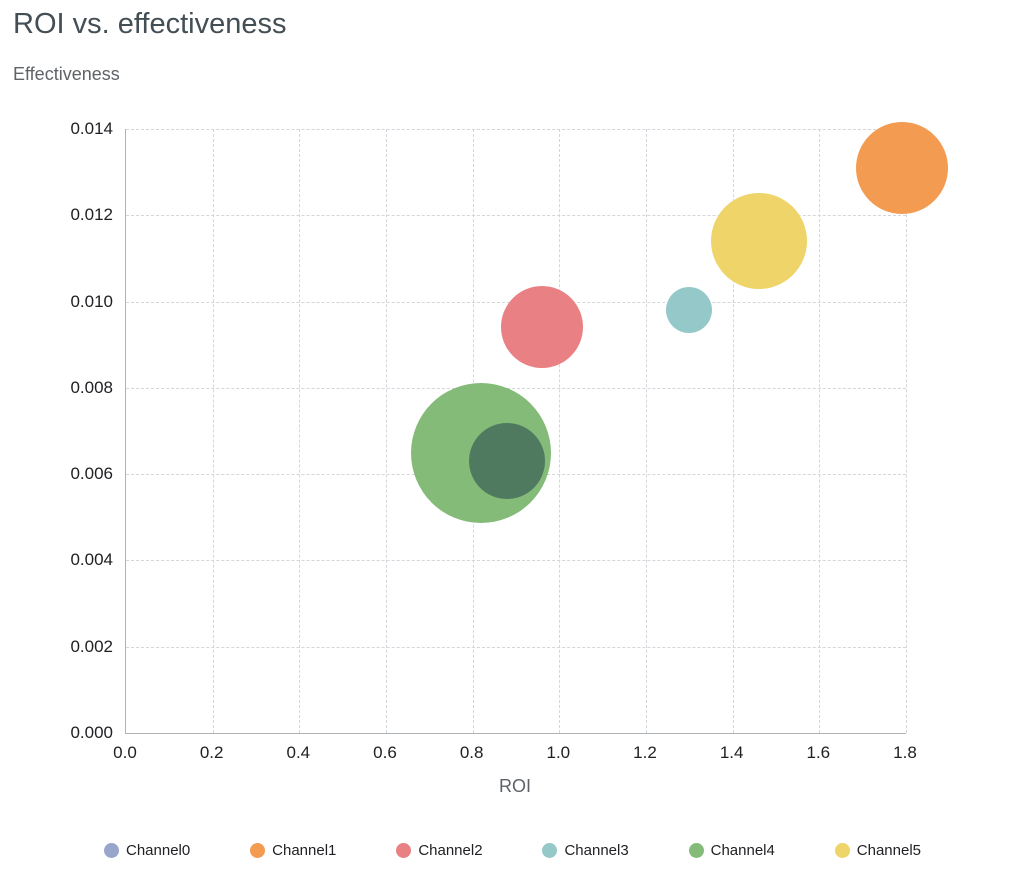  I want to click on x-tick-label: 1.2, so click(645, 752).